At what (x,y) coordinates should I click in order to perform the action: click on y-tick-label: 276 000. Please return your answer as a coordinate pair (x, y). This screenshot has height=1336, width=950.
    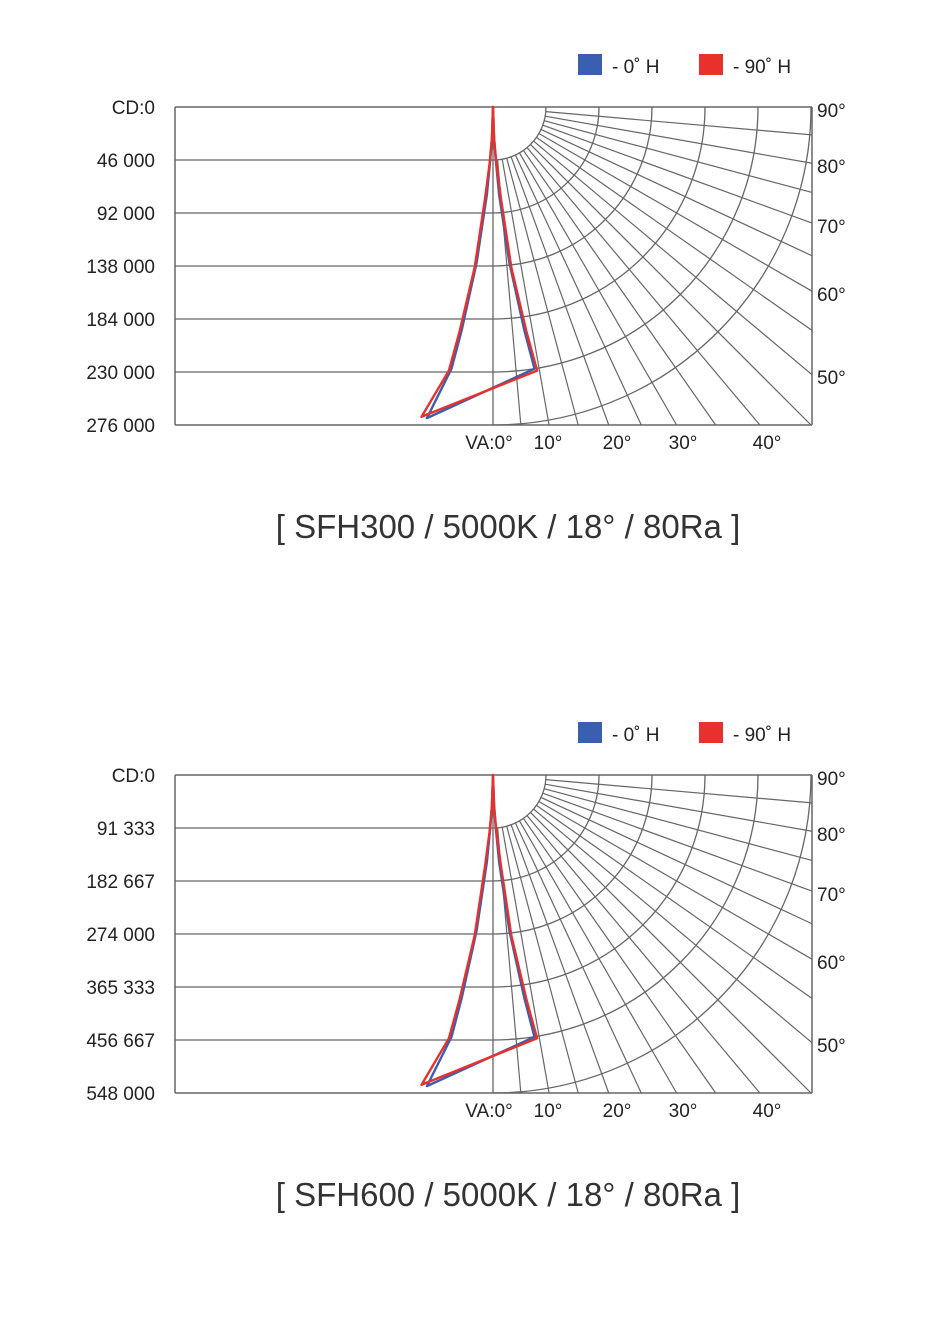
    Looking at the image, I should click on (120, 426).